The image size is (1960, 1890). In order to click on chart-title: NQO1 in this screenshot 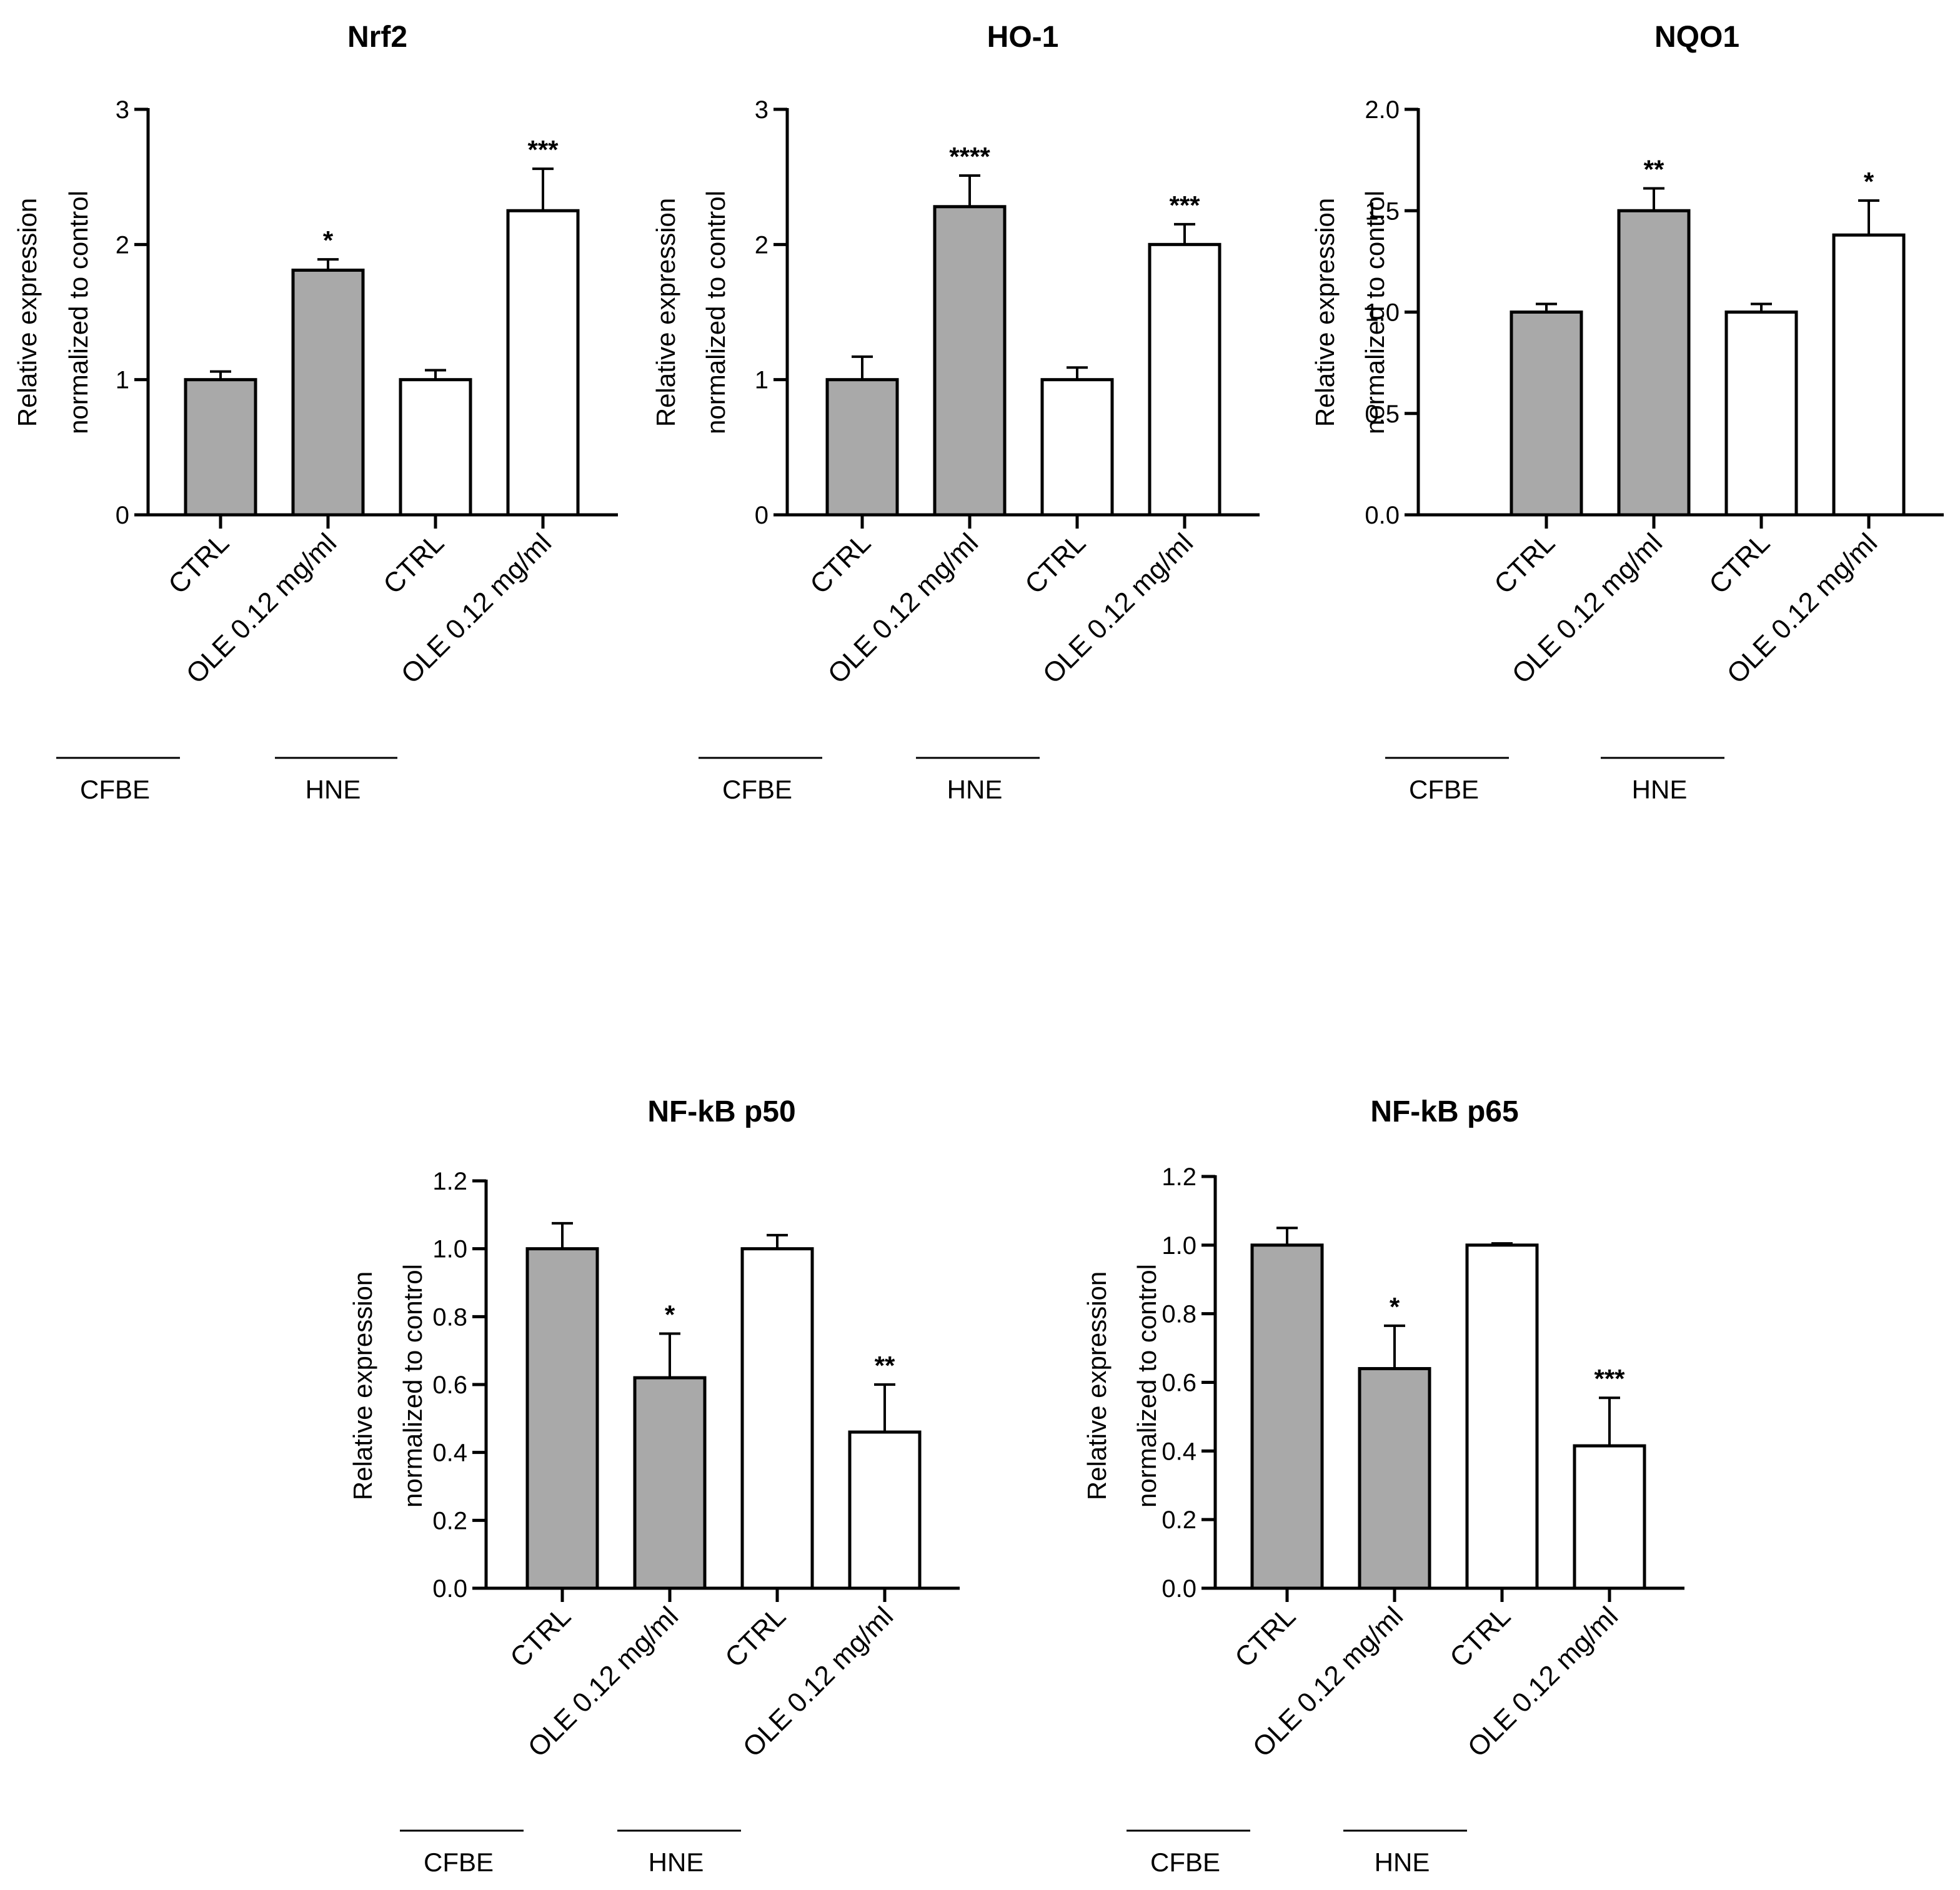, I will do `click(1696, 37)`.